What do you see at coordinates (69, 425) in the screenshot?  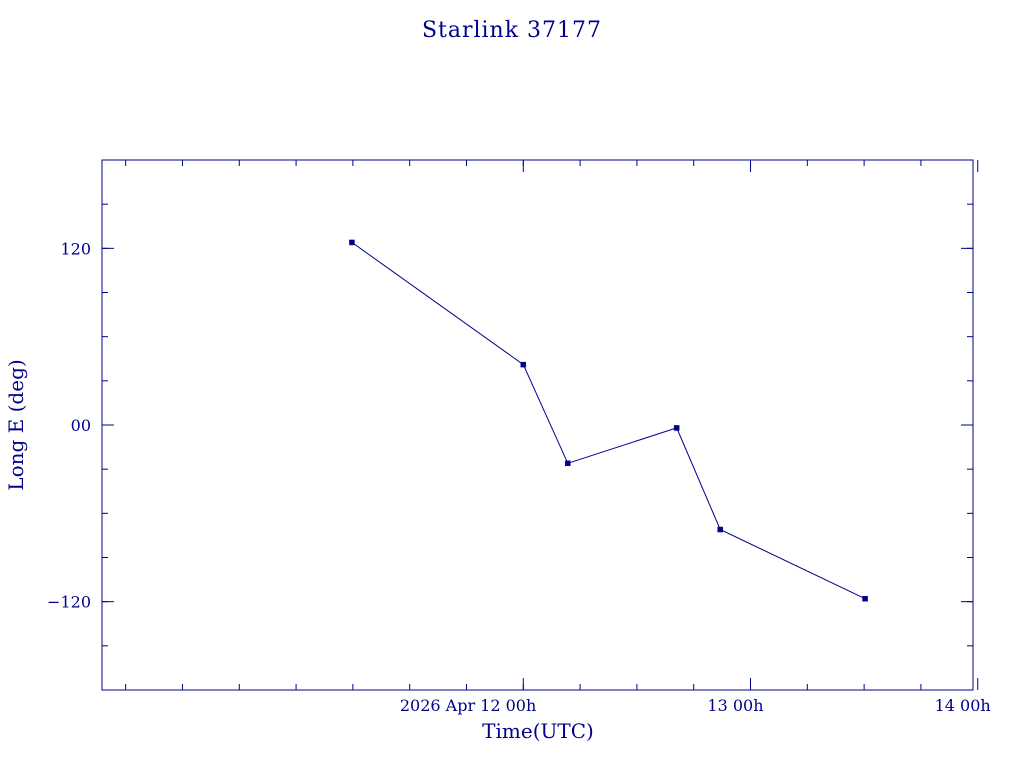 I see `y-tick-labels: 120 00 −120` at bounding box center [69, 425].